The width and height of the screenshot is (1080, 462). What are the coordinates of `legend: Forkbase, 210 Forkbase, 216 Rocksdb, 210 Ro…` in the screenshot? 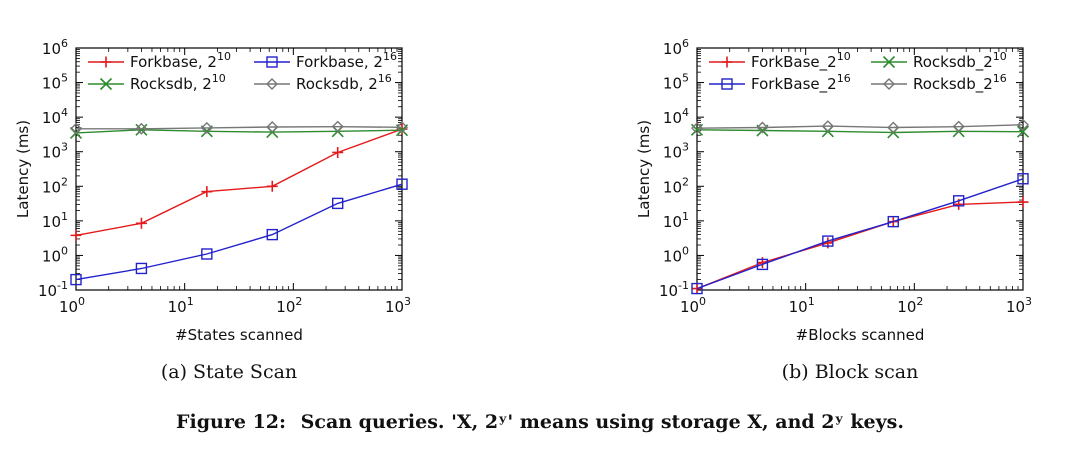 It's located at (242, 71).